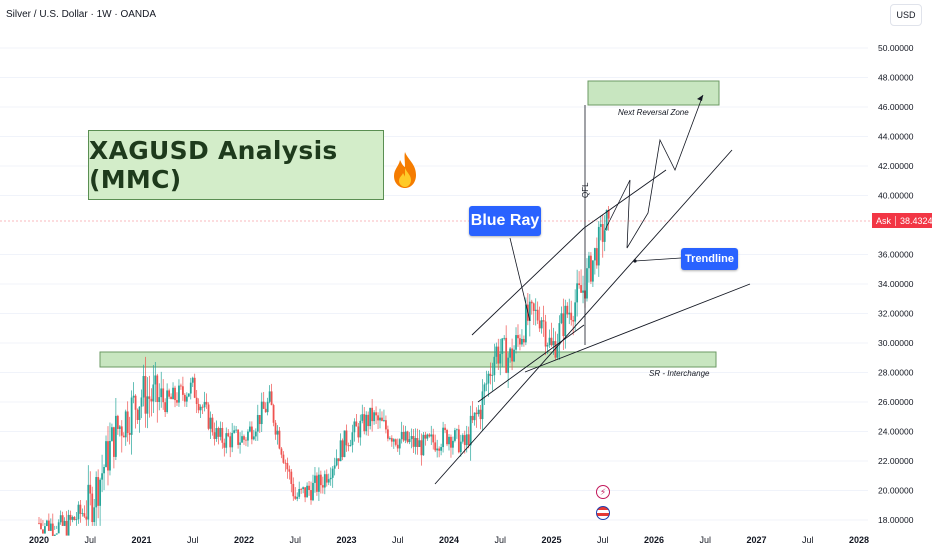 The image size is (932, 550). What do you see at coordinates (859, 540) in the screenshot?
I see `time-tick-label: 2028` at bounding box center [859, 540].